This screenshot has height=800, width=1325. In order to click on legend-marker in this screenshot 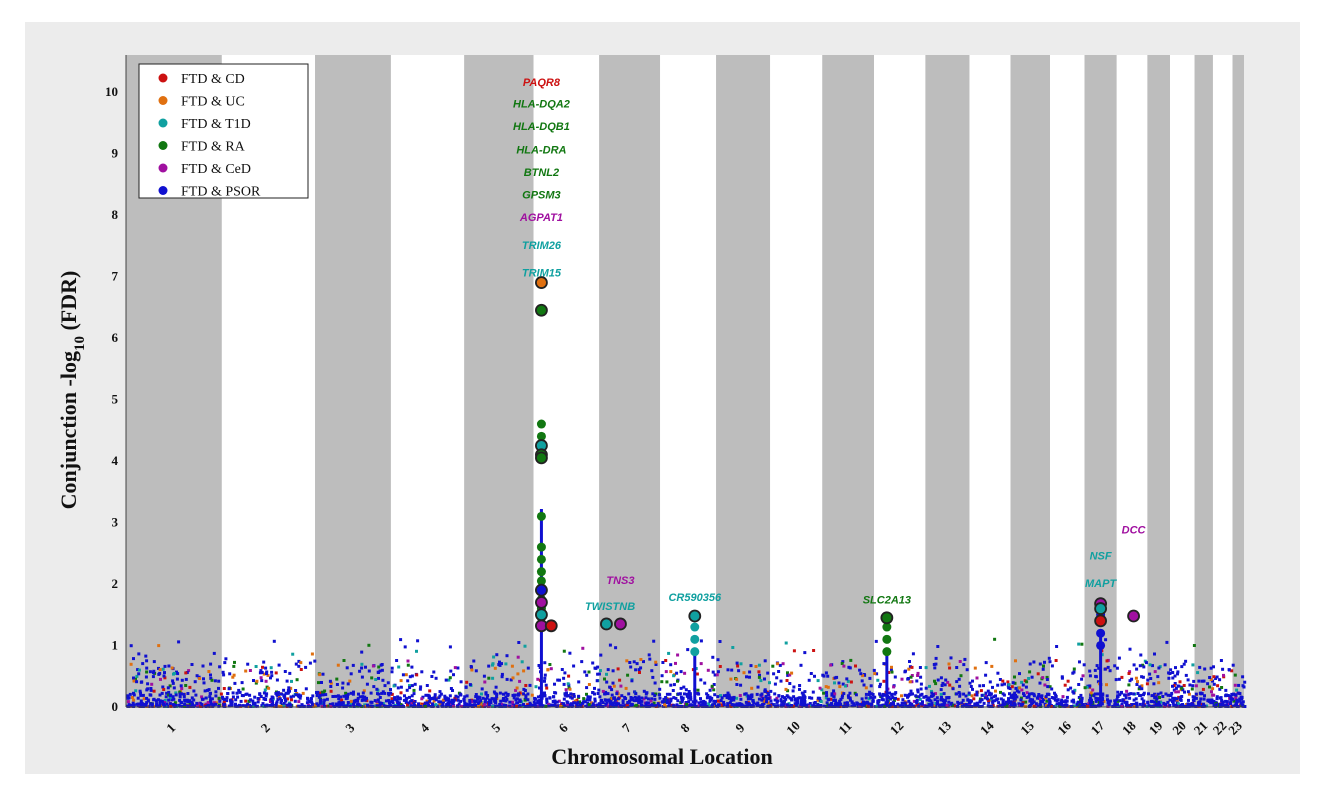, I will do `click(163, 100)`.